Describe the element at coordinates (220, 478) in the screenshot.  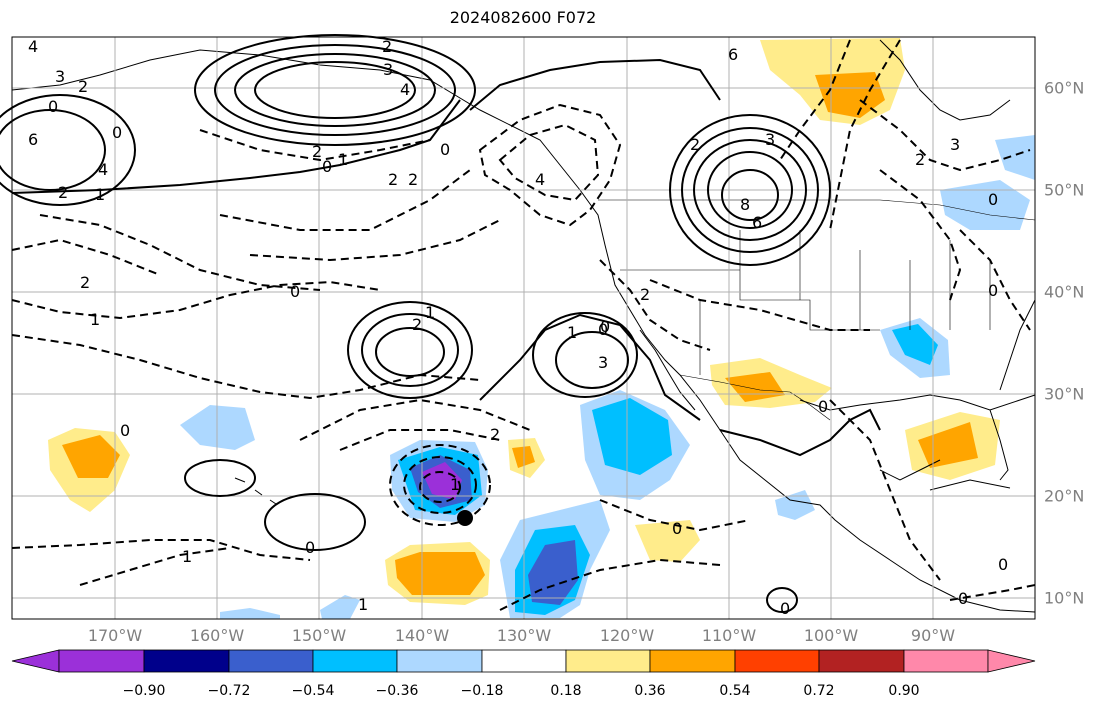
I see `contour-hawaii-zero` at that location.